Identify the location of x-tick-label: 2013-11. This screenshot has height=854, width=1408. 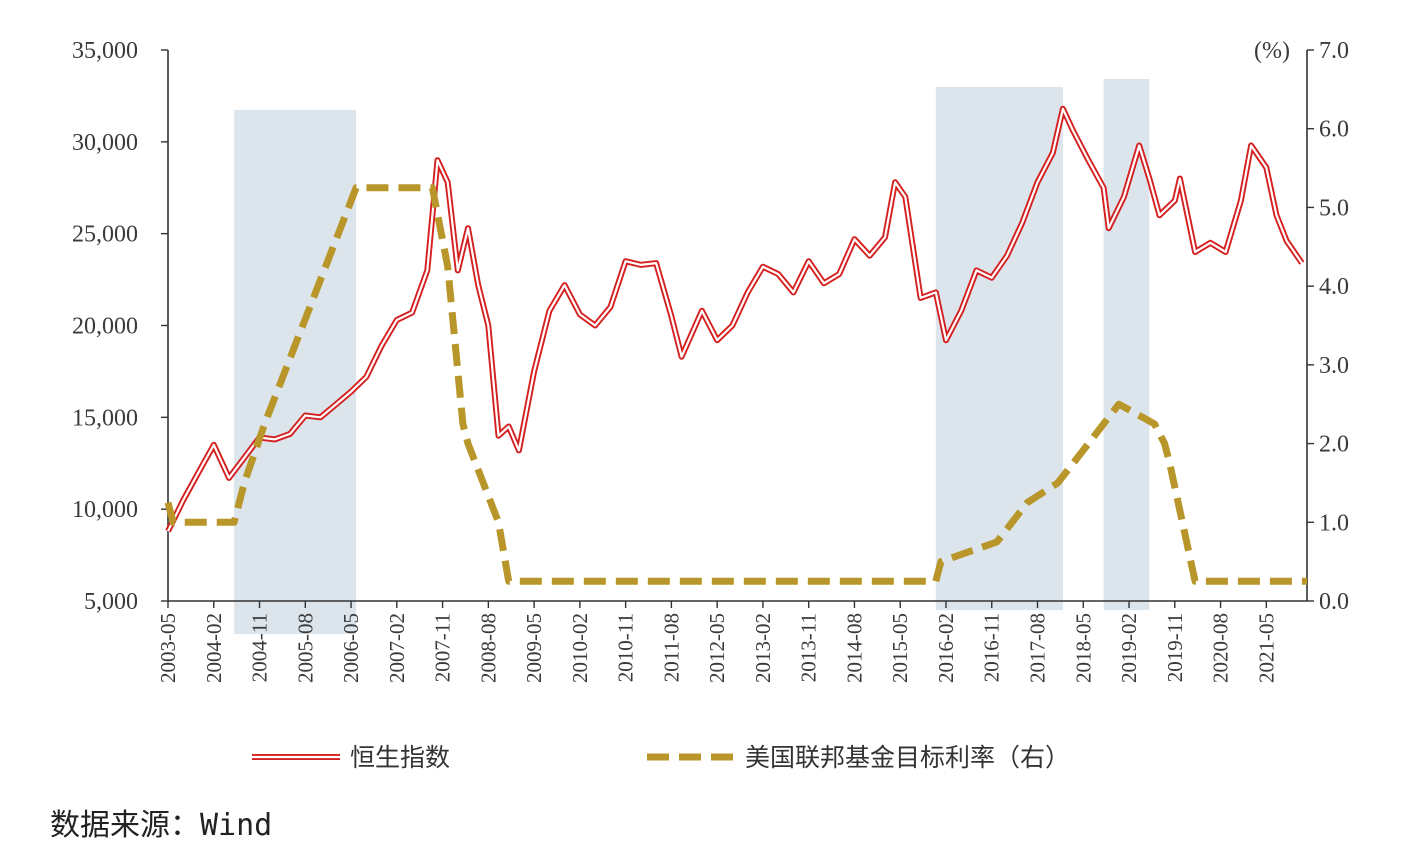
(809, 647).